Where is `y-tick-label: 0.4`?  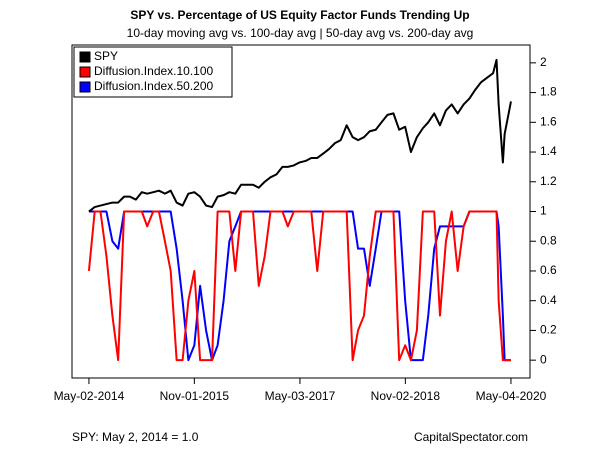
y-tick-label: 0.4 is located at coordinates (548, 300).